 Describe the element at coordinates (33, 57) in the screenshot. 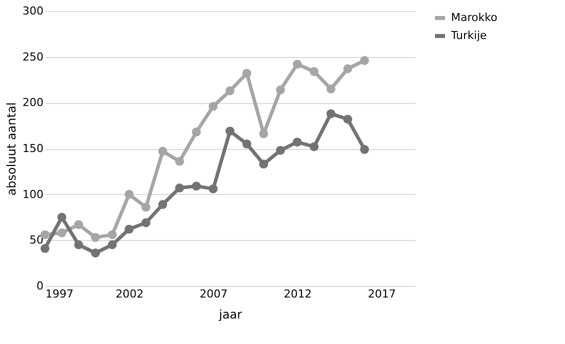

I see `y-tick-label: 250` at that location.